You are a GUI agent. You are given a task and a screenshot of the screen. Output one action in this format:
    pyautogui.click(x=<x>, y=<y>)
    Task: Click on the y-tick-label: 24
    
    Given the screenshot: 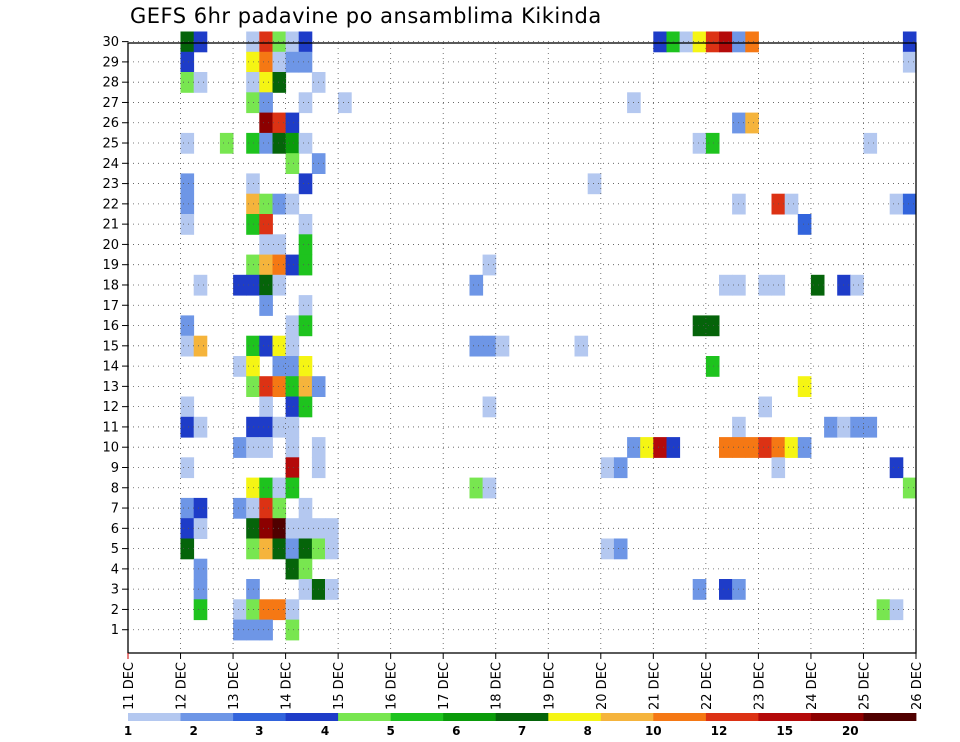 What is the action you would take?
    pyautogui.click(x=110, y=164)
    